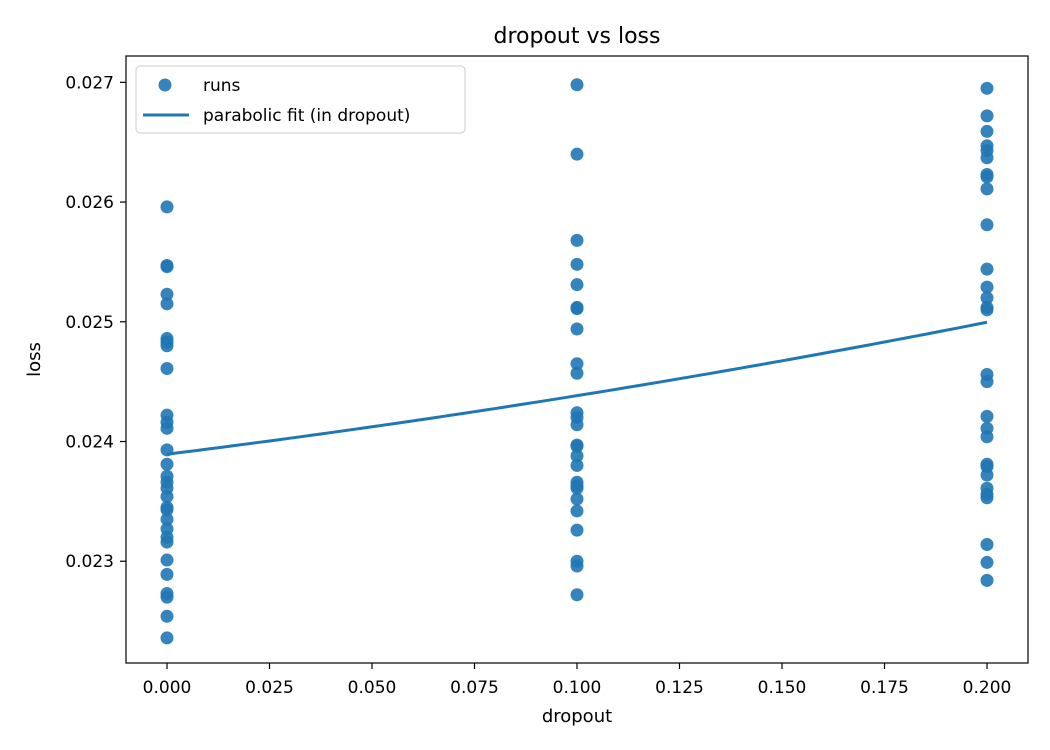 The image size is (1050, 750). Describe the element at coordinates (89, 203) in the screenshot. I see `y-tick-label: 0.026` at that location.